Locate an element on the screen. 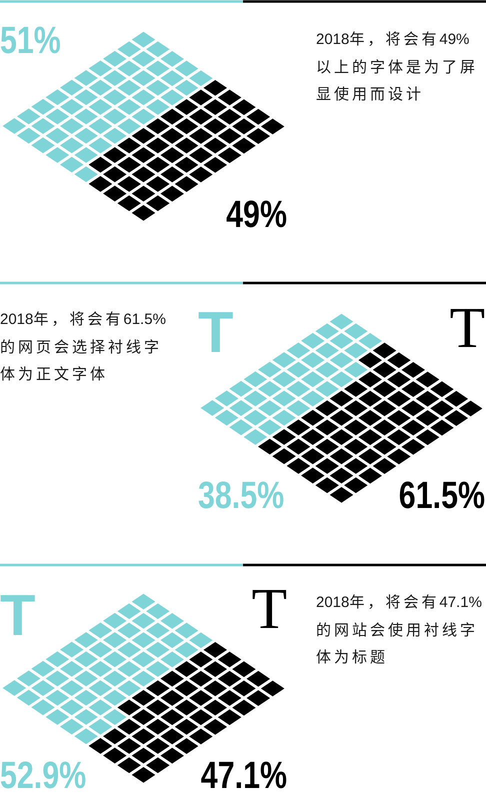  text: 2018年，将会有49%以上的字体是为了屏显使用而设计 is located at coordinates (397, 67).